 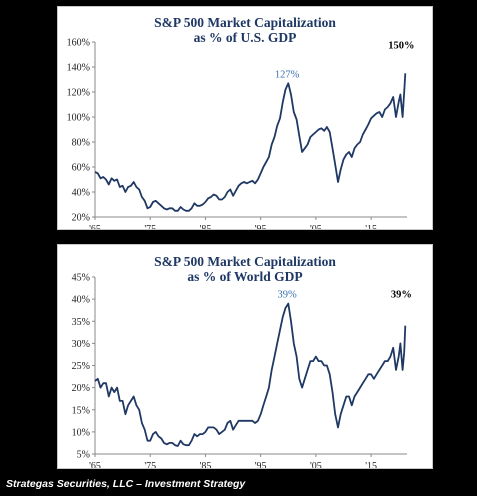 I want to click on y-tick-label: 100%, so click(x=78, y=118).